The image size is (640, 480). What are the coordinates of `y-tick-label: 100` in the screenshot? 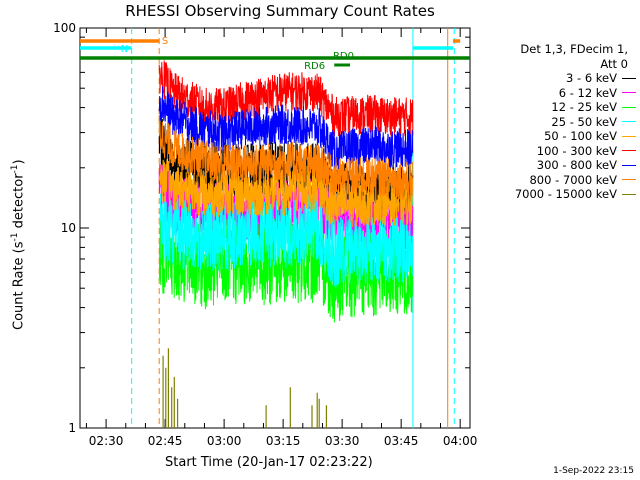 It's located at (64, 28).